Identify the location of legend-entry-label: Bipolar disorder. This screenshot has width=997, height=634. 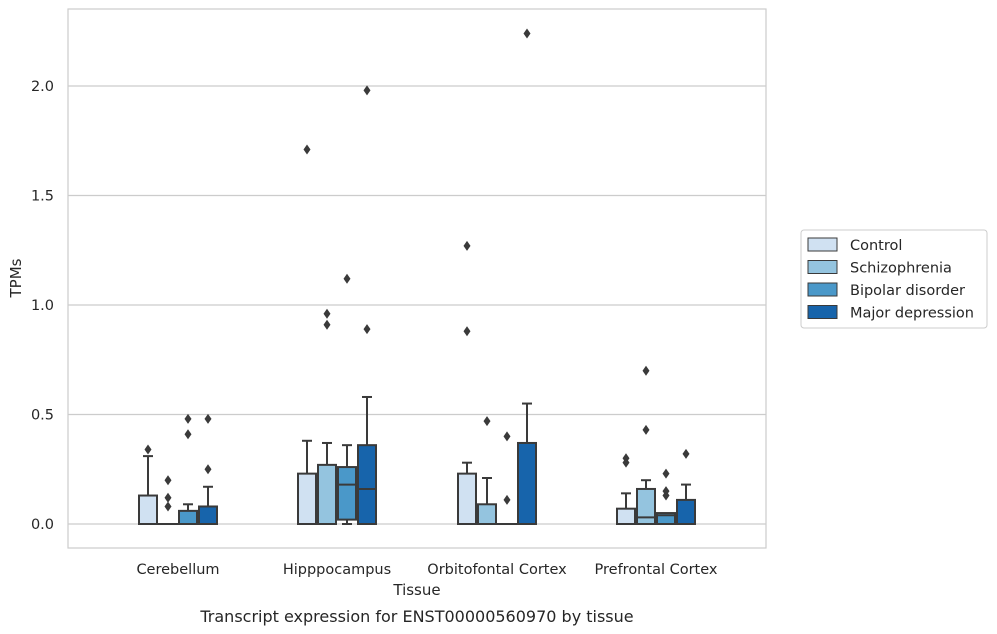
(907, 291).